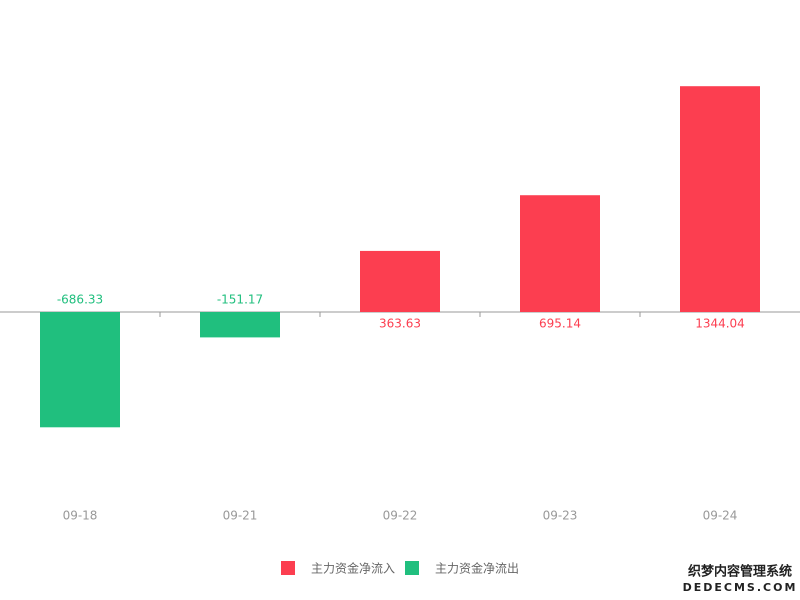 The image size is (800, 600). Describe the element at coordinates (400, 516) in the screenshot. I see `x-tick-label: 09-22` at that location.